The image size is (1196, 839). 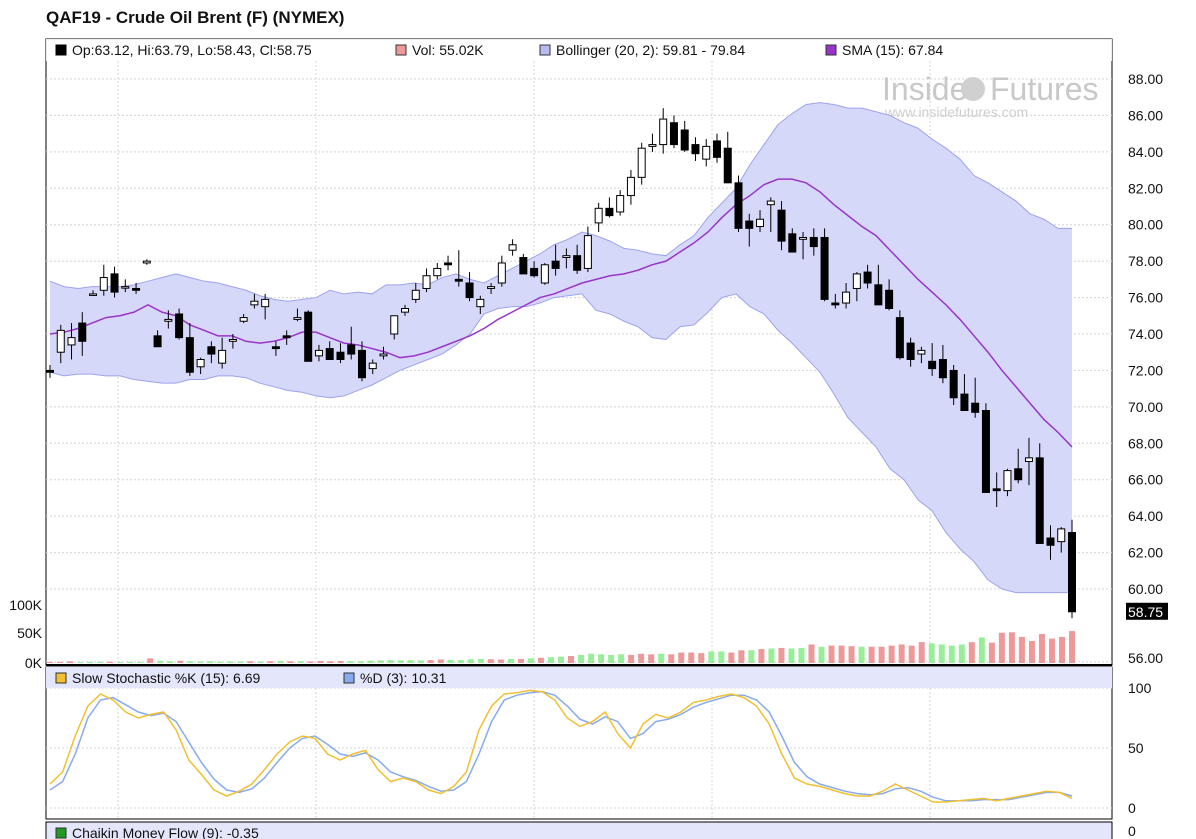 I want to click on y-tick-label: 86.00, so click(x=1145, y=115).